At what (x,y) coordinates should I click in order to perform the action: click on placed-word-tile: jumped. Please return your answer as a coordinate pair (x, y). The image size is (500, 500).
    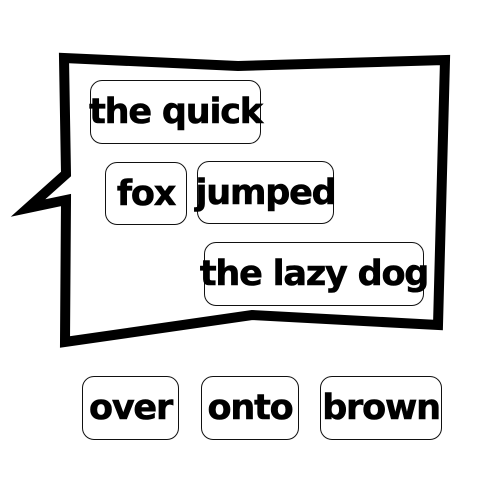
    Looking at the image, I should click on (266, 192).